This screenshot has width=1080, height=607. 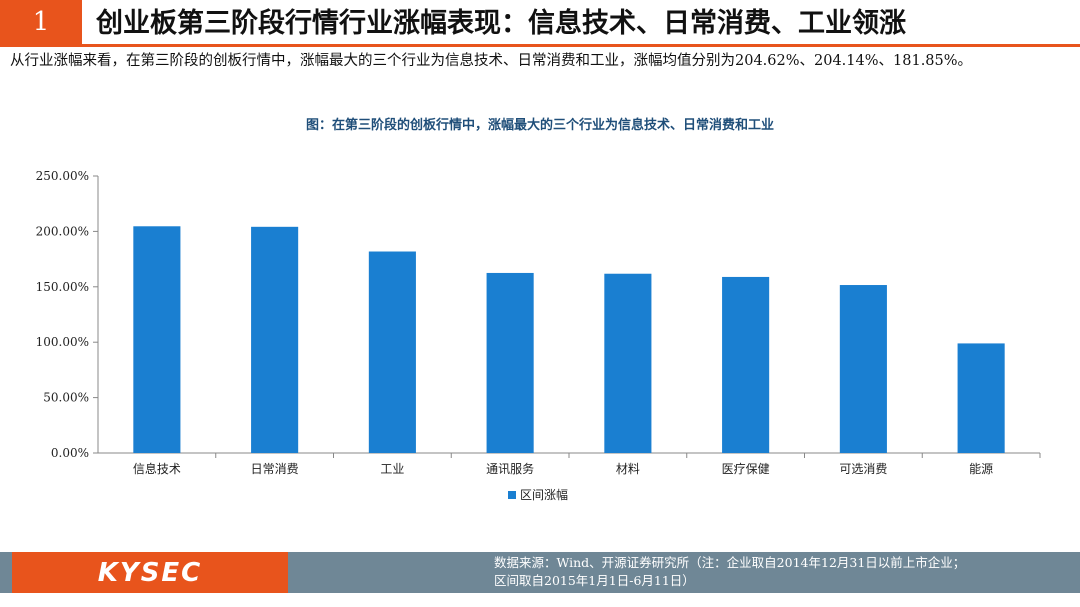 I want to click on x-tick-label: 材料, so click(x=628, y=469).